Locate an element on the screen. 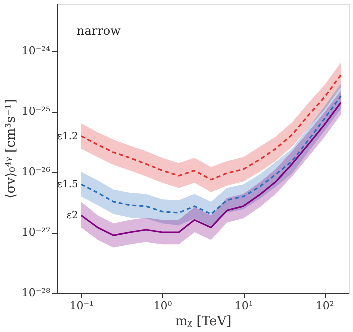  series-label: ε2 is located at coordinates (72, 216).